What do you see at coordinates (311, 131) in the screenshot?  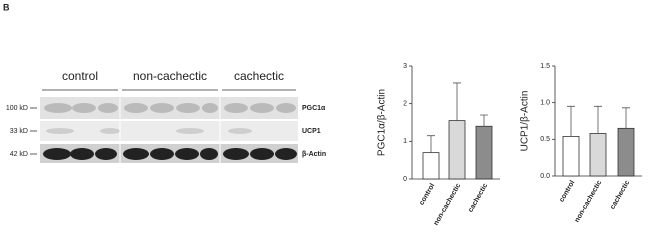 I see `protein-label: UCP1` at bounding box center [311, 131].